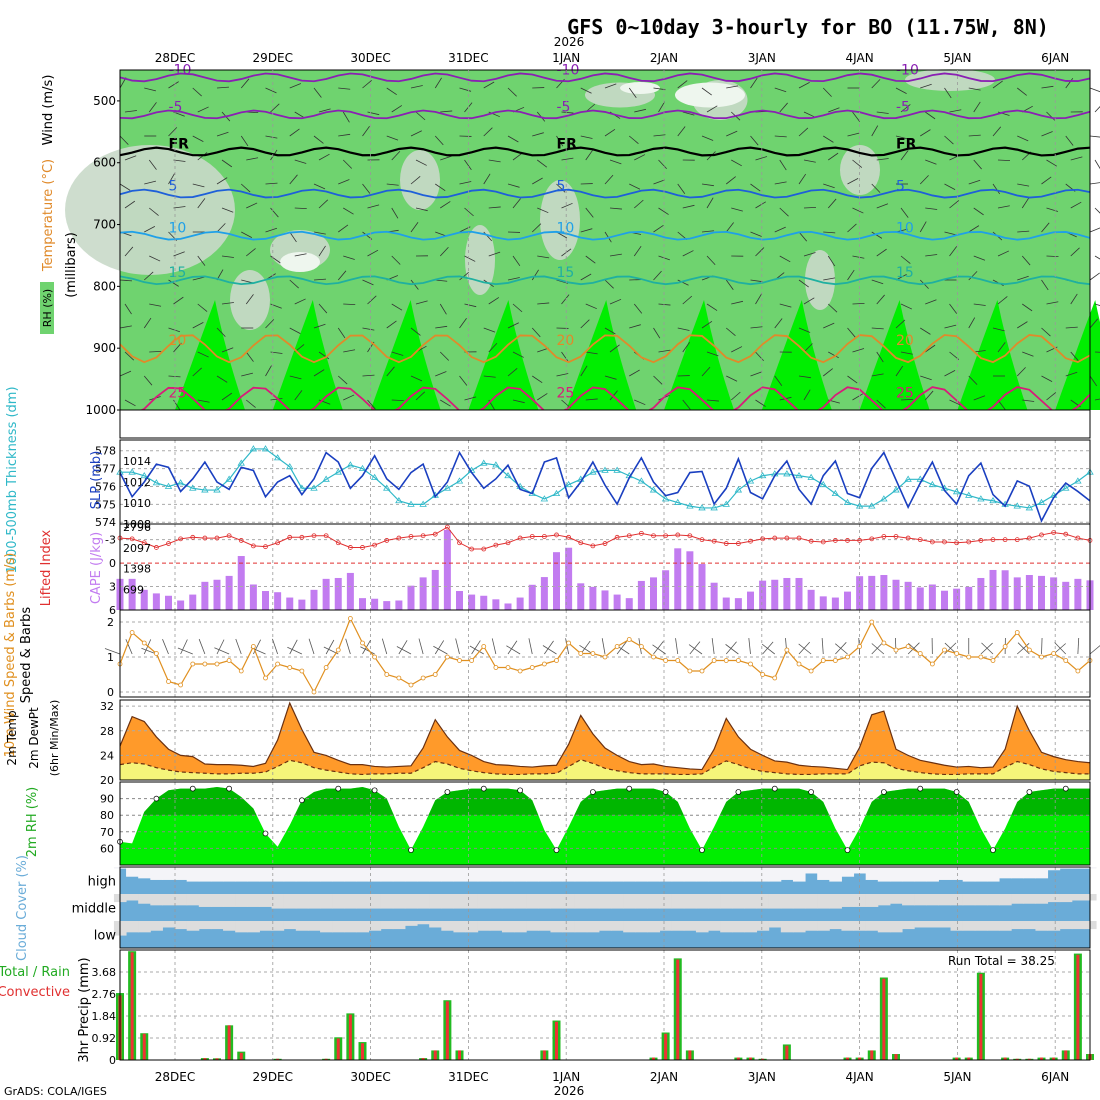  I want to click on li-tick: -3, so click(110, 540).